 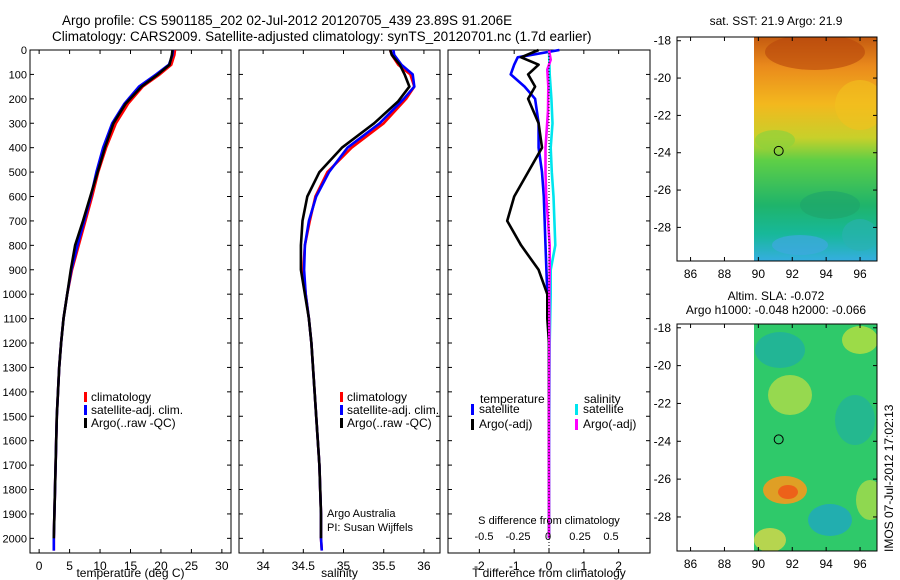 What do you see at coordinates (691, 274) in the screenshot?
I see `sst_map-xtick-label: 86` at bounding box center [691, 274].